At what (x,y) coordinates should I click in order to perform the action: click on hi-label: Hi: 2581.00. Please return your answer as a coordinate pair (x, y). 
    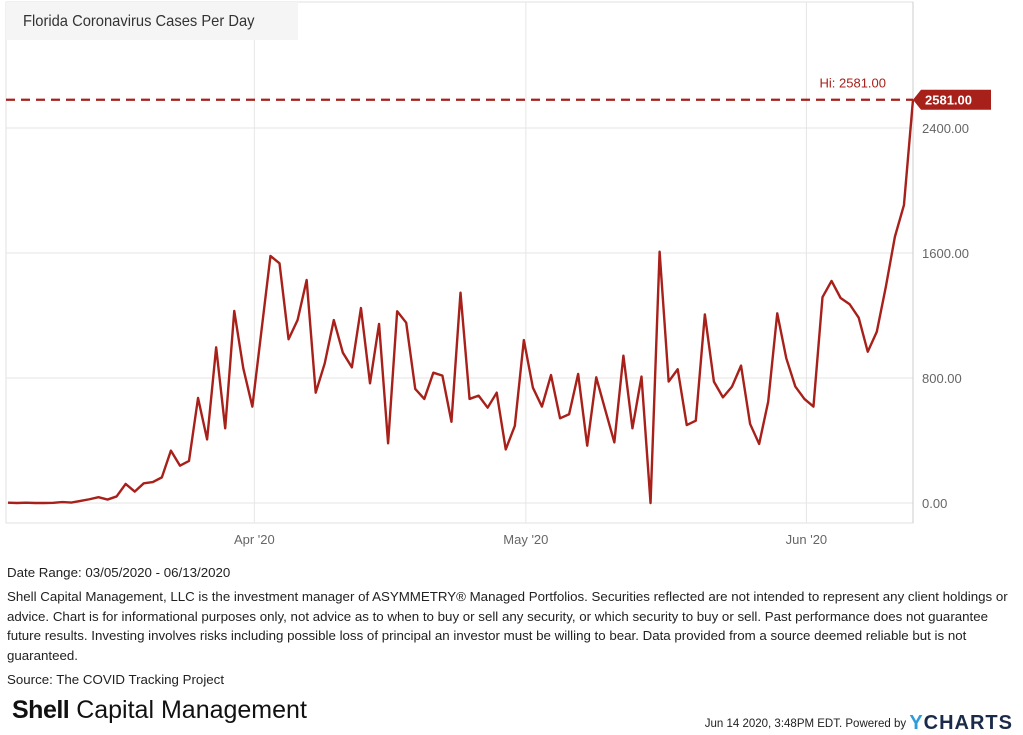
    Looking at the image, I should click on (853, 83).